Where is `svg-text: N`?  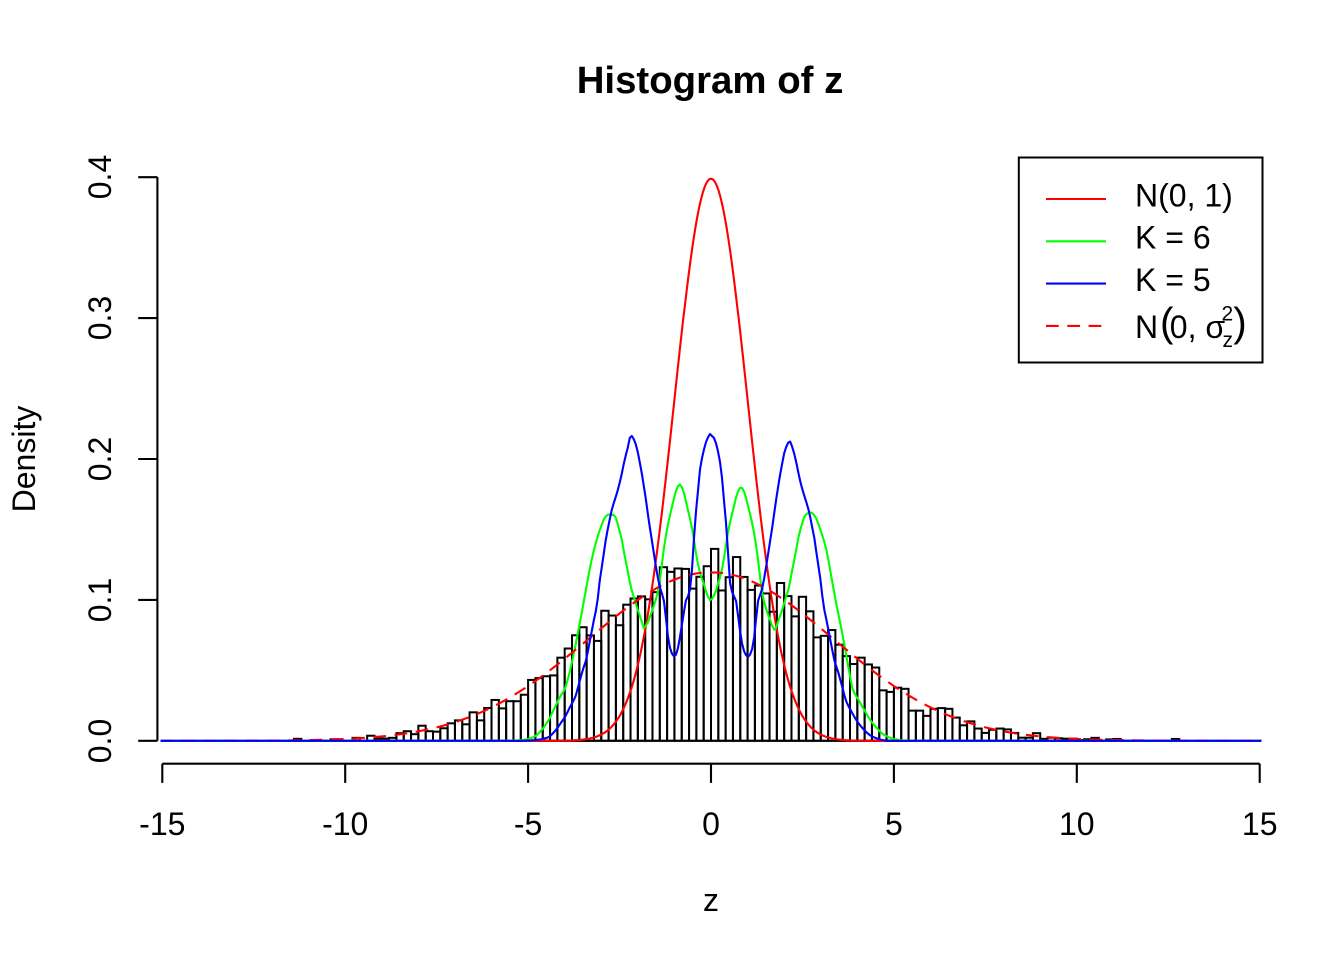
svg-text: N is located at coordinates (1146, 327).